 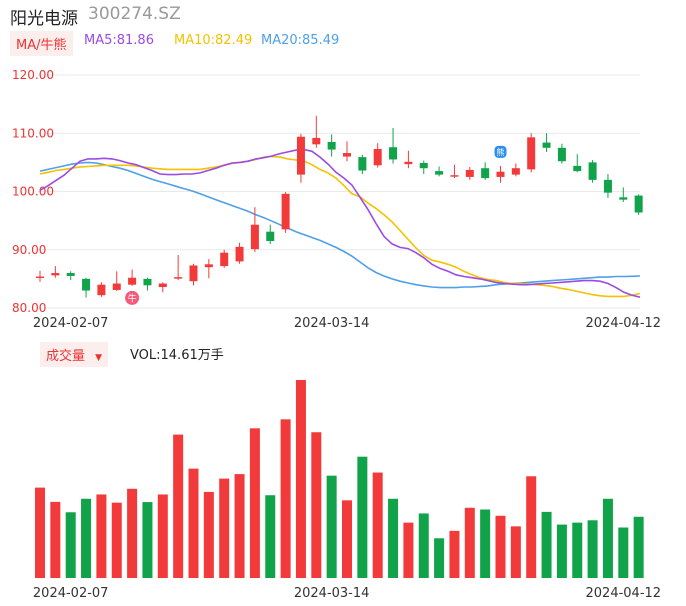 I want to click on price-x-tick-label: 2024-02-07, so click(x=71, y=323).